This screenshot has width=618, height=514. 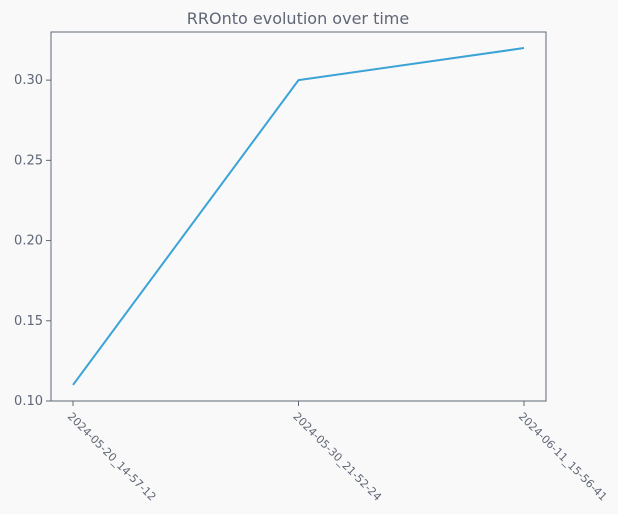 I want to click on chart-title: RROnto evolution over time, so click(x=298, y=18).